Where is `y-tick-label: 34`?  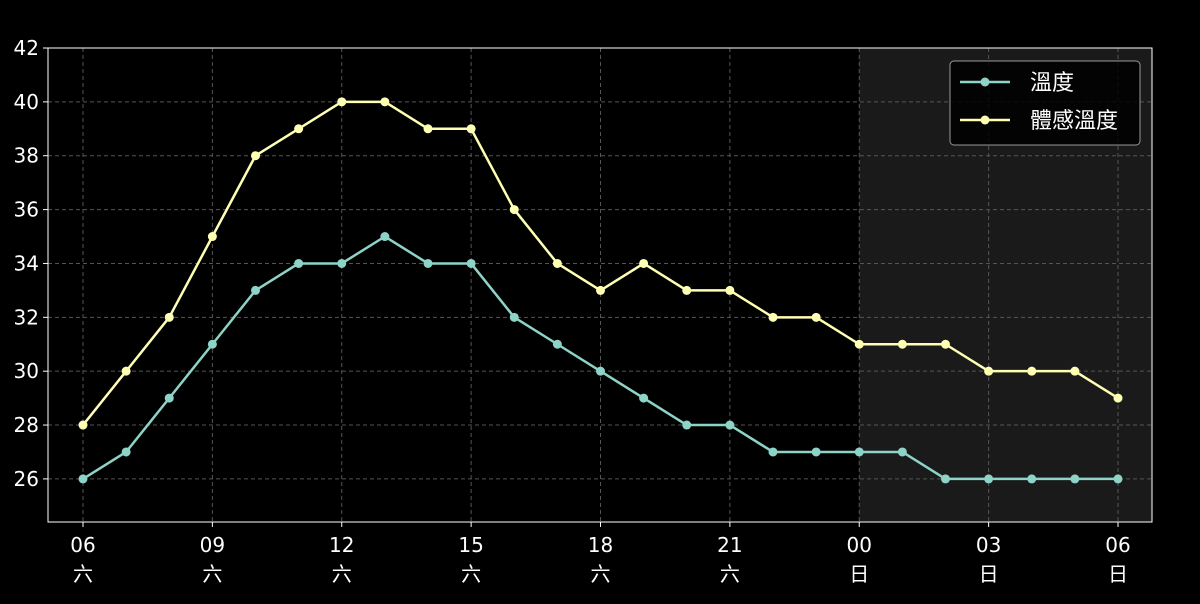 y-tick-label: 34 is located at coordinates (26, 263).